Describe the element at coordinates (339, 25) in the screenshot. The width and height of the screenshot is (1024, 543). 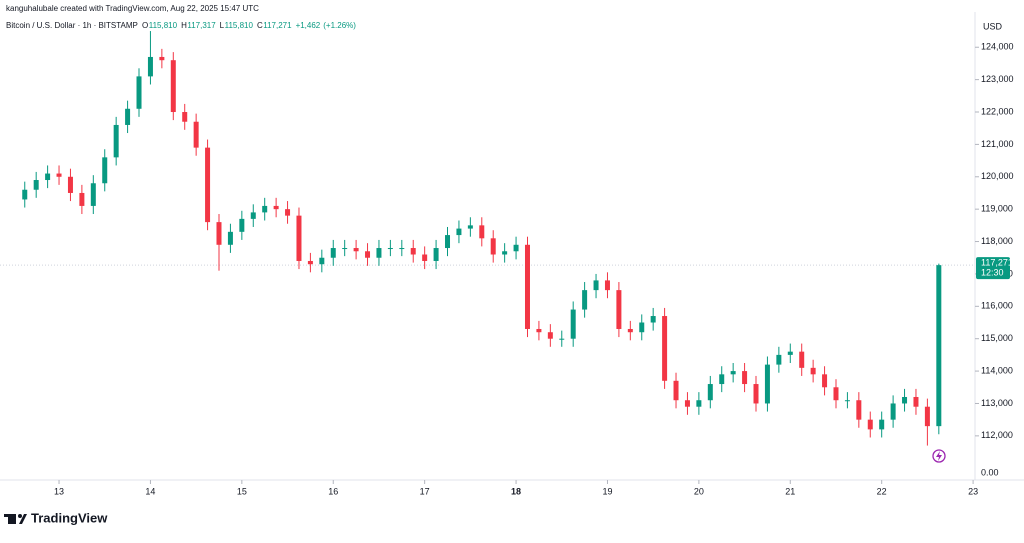
I see `change-pct: (+1.26%)` at that location.